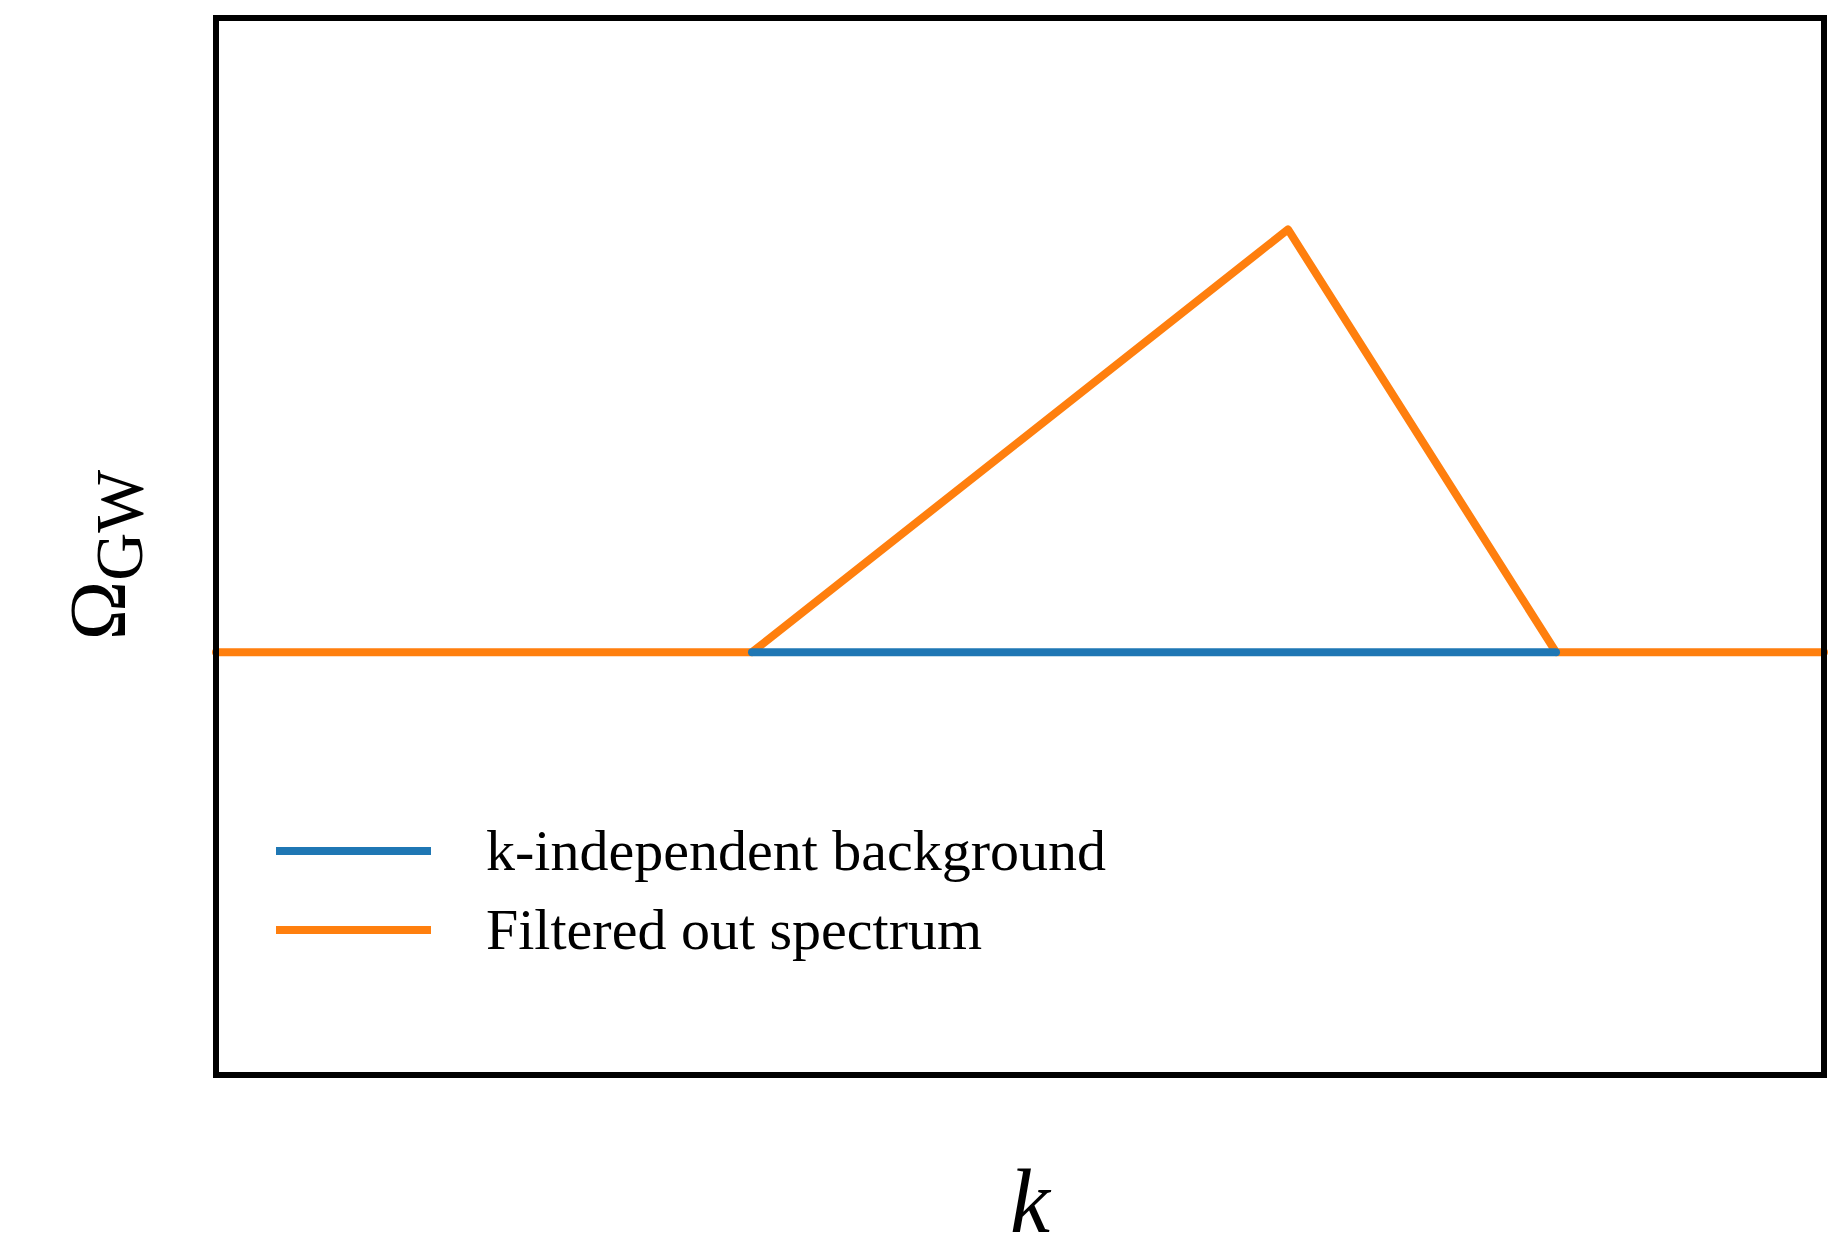 The height and width of the screenshot is (1240, 1834). I want to click on legend-label: Filtered out spectrum, so click(734, 929).